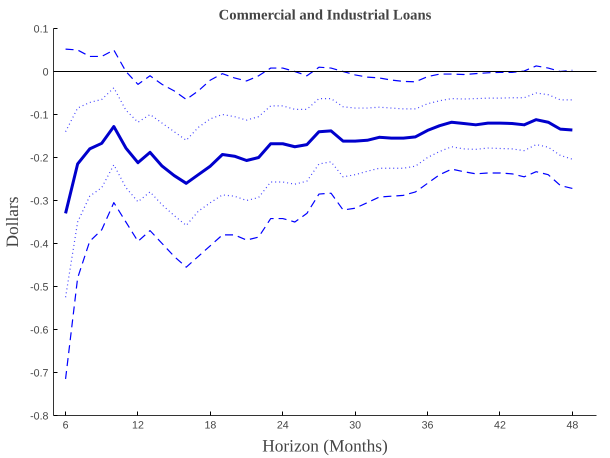 The width and height of the screenshot is (610, 458). What do you see at coordinates (39, 202) in the screenshot?
I see `y-tick-label: -0.3` at bounding box center [39, 202].